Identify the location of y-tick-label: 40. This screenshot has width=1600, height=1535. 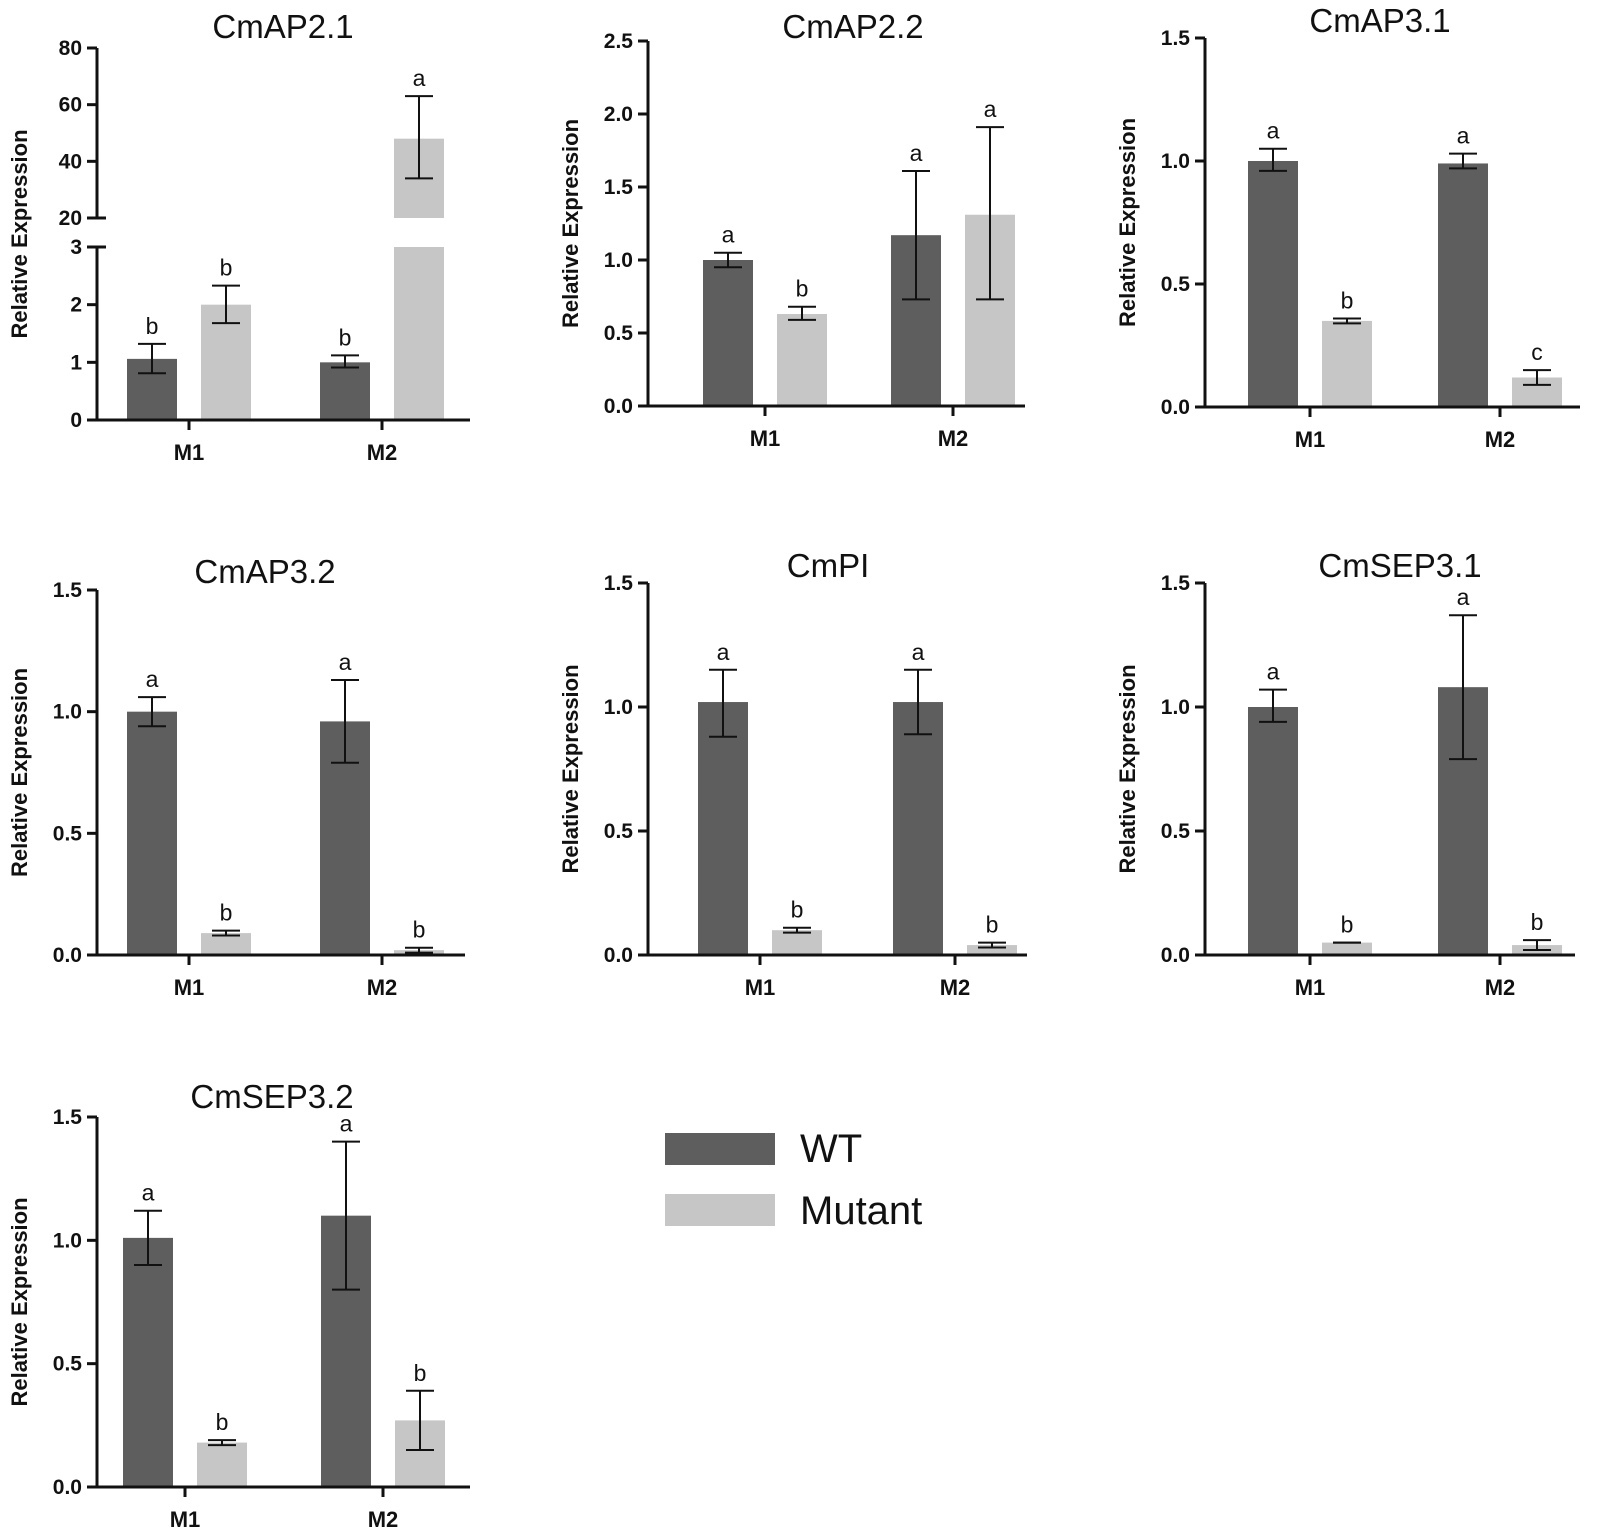
(70, 161).